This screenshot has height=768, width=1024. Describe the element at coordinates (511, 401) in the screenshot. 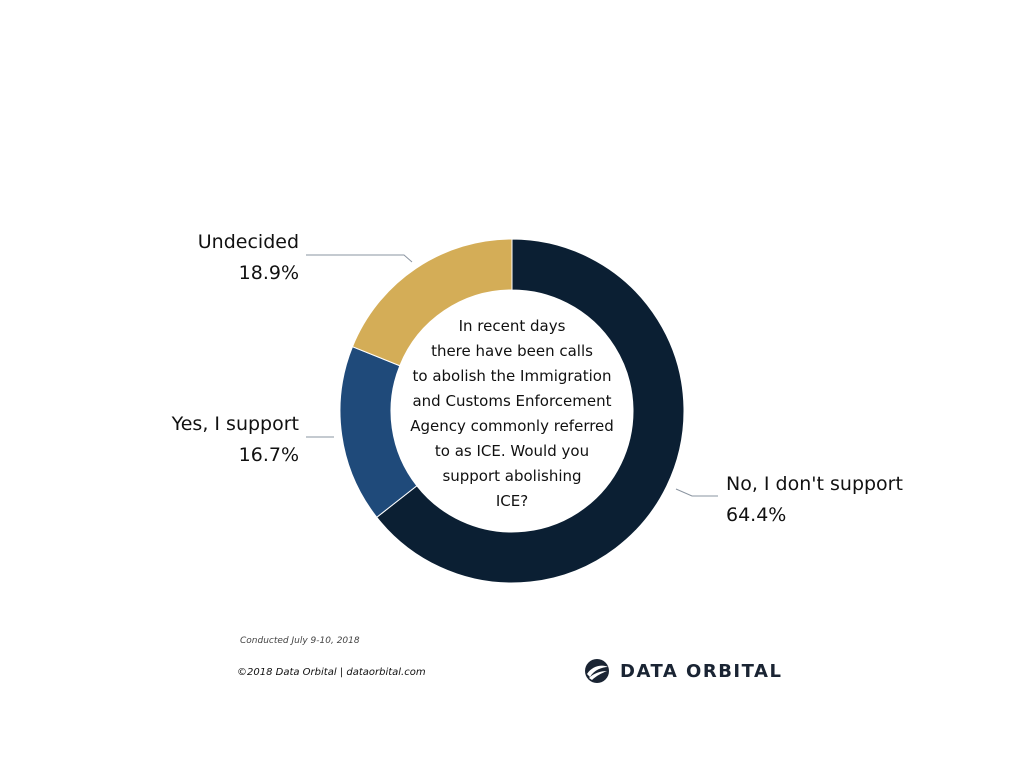

I see `center-question-line: and Customs Enforcement` at that location.